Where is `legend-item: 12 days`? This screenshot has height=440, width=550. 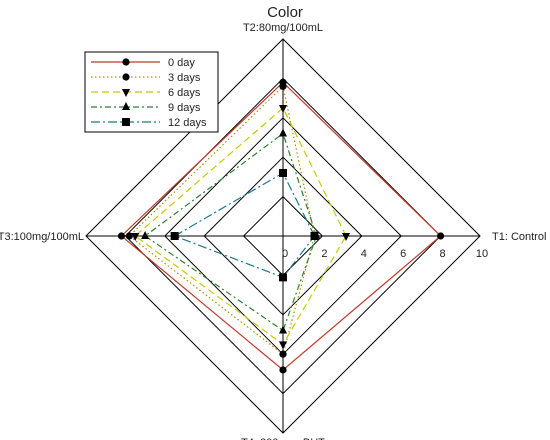 legend-item: 12 days is located at coordinates (149, 123).